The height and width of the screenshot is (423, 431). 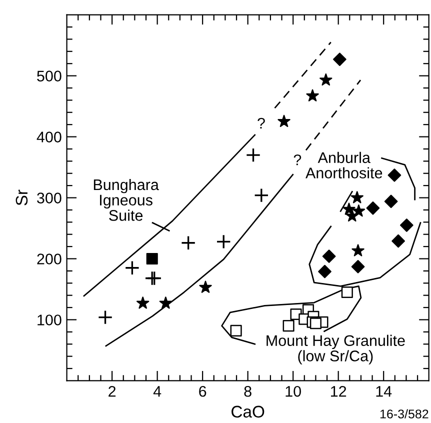 I want to click on text: 16-3/582, so click(x=404, y=413).